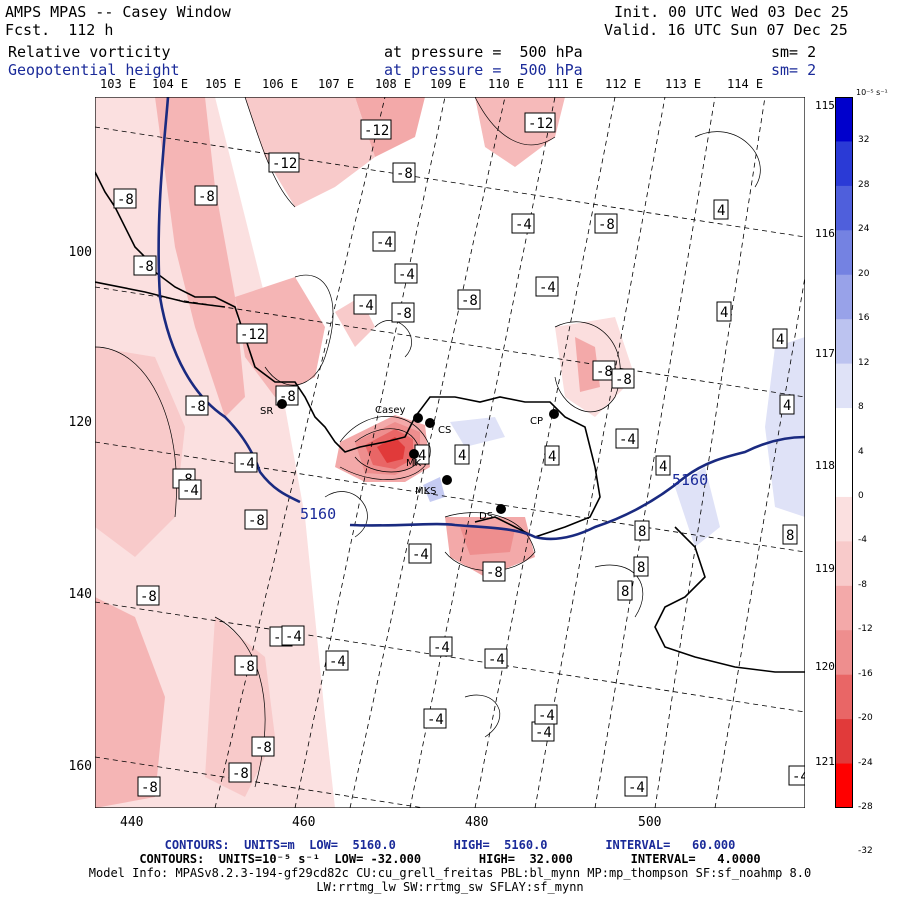 This screenshot has height=900, width=900. What do you see at coordinates (872, 92) in the screenshot?
I see `colorbar-units: 10⁻⁵ s⁻¹` at bounding box center [872, 92].